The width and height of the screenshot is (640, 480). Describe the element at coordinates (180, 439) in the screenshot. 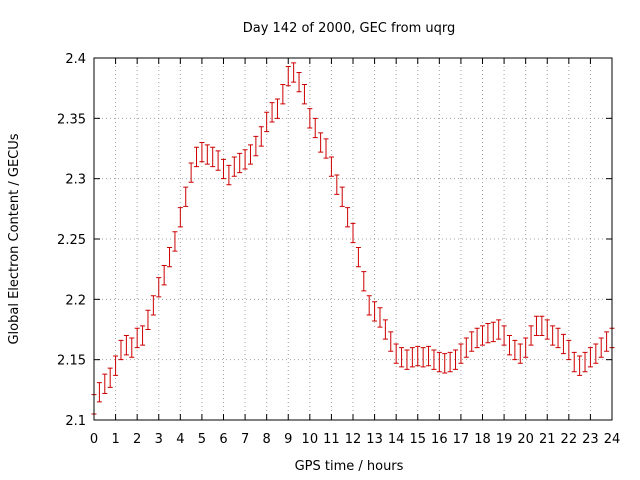

I see `x-tick-label: 4` at that location.